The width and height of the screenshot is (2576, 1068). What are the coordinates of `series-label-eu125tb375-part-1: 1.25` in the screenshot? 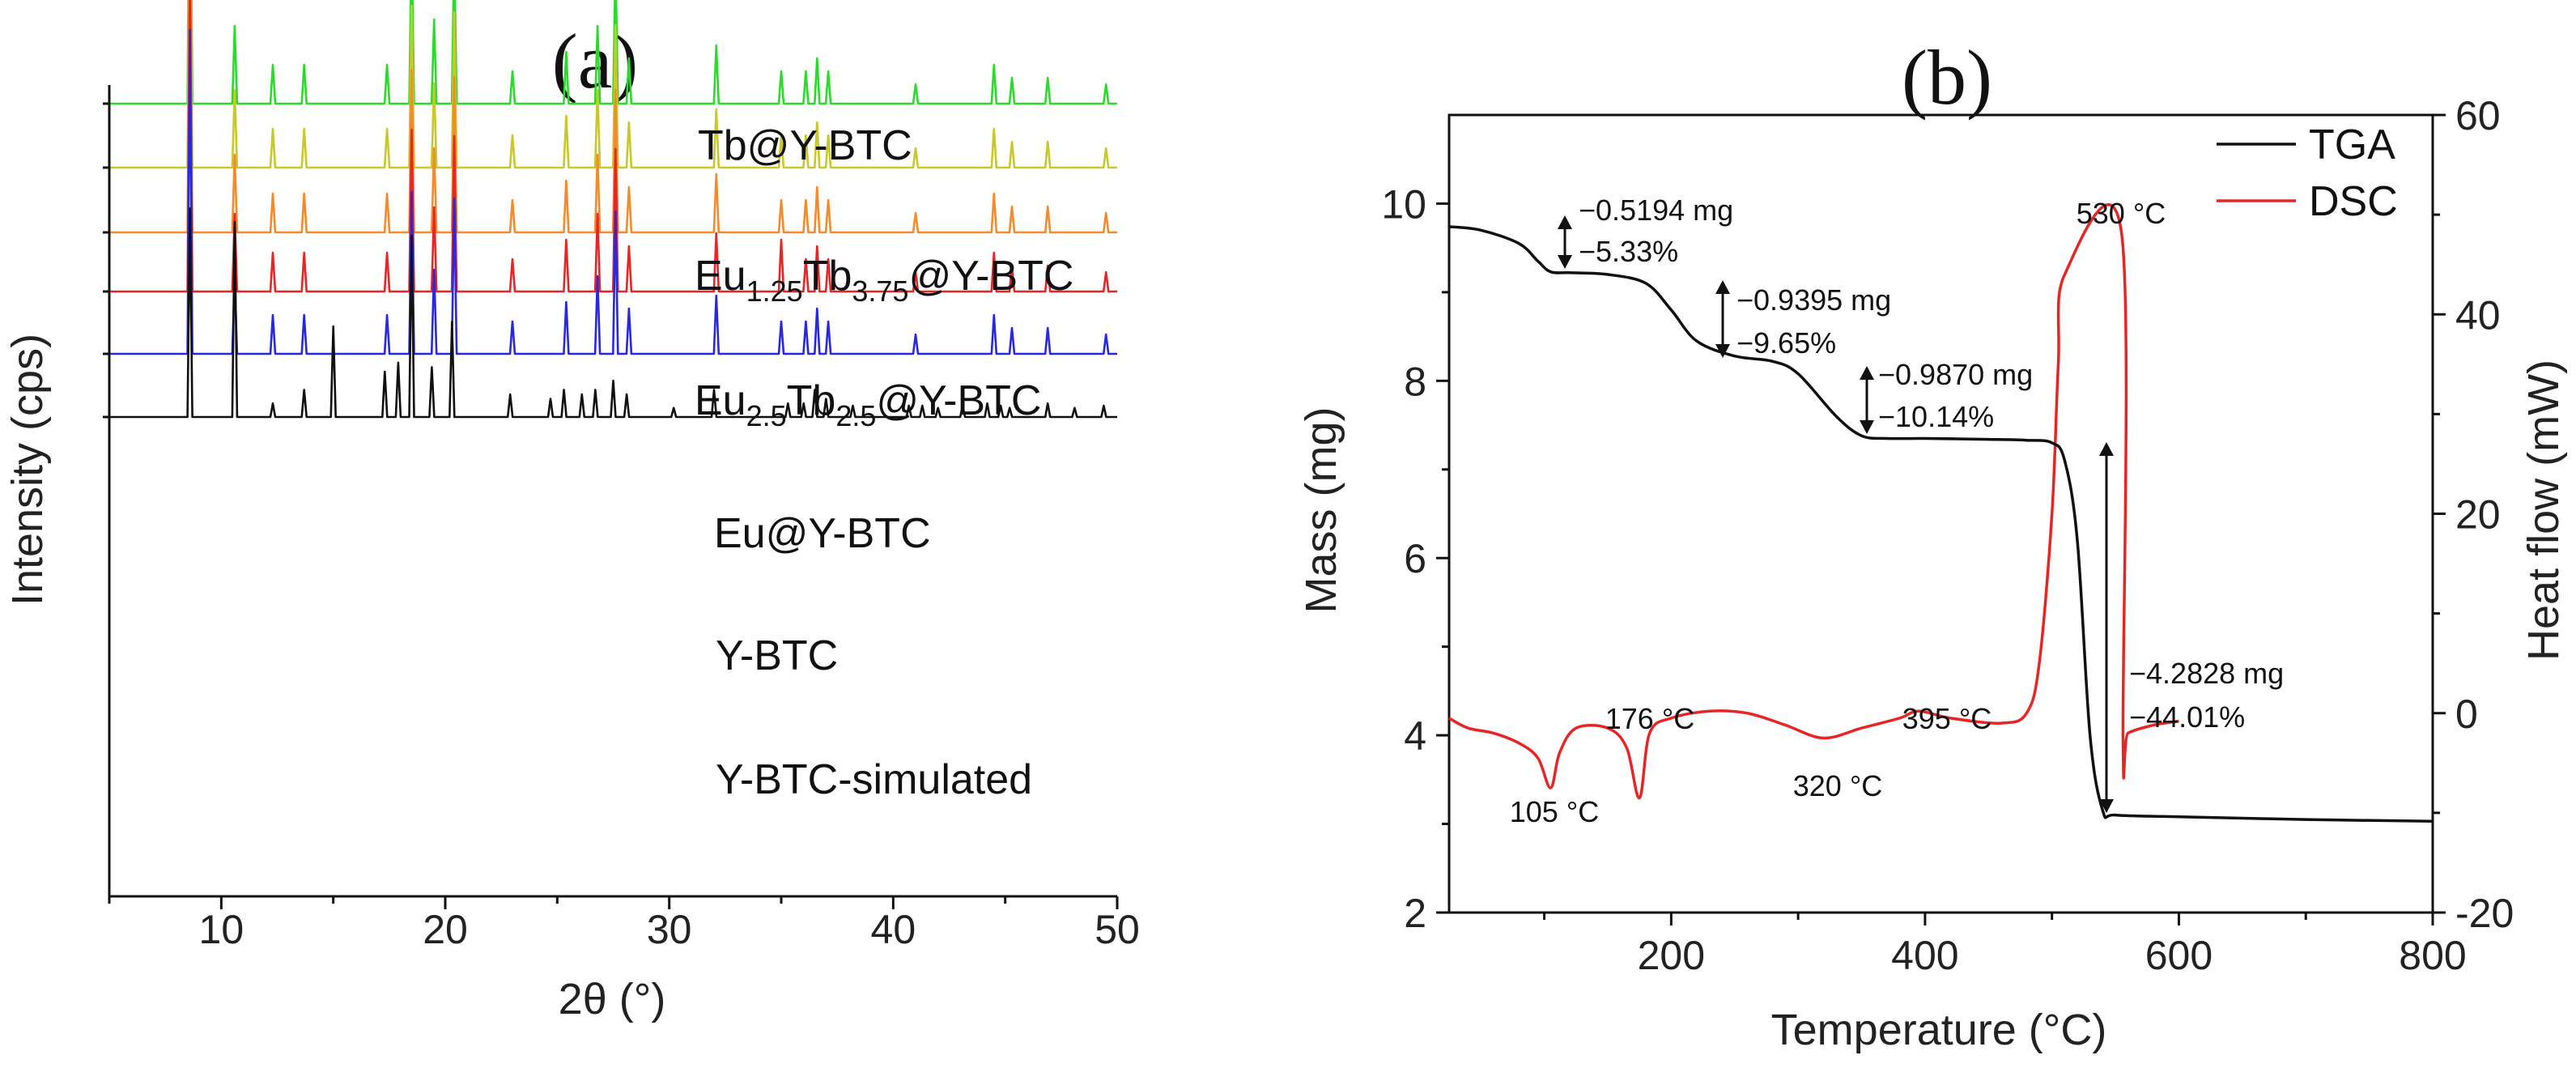 It's located at (775, 291).